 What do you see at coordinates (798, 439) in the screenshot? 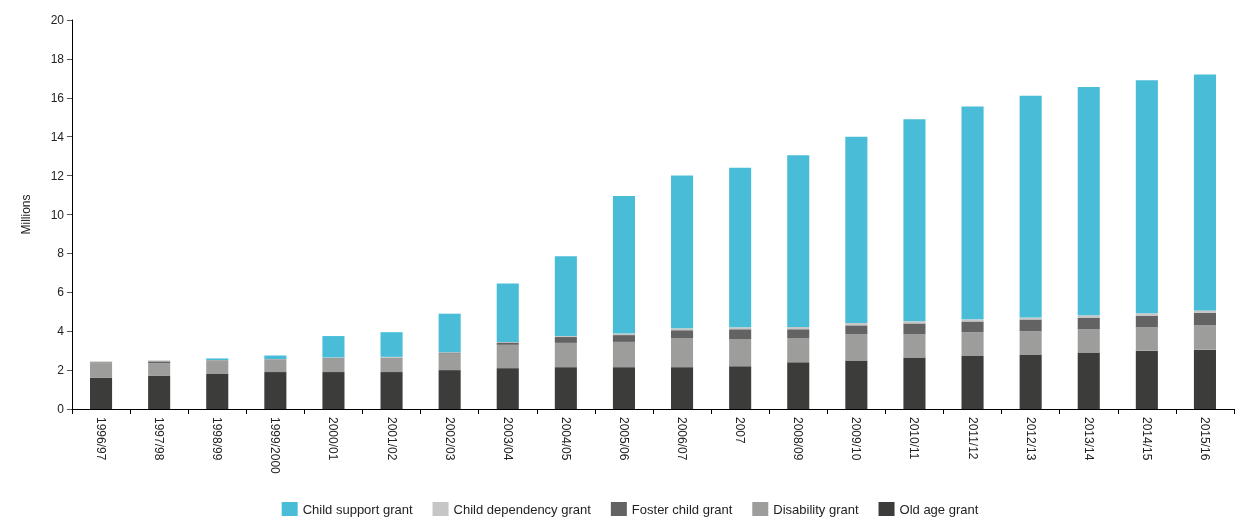
I see `x-tick-label: 2008/09` at bounding box center [798, 439].